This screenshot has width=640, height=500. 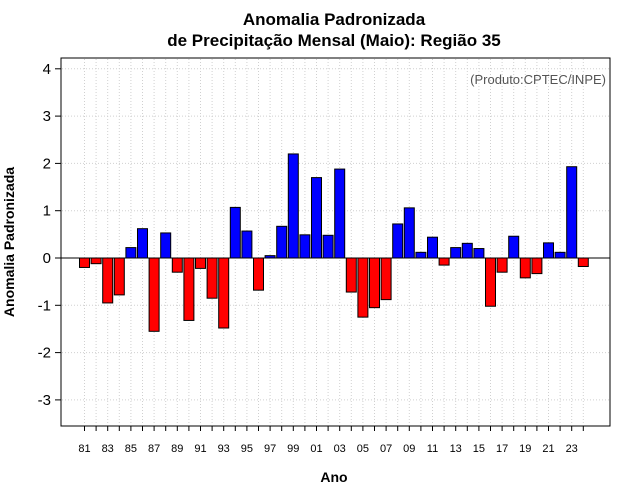 I want to click on bar-2002, so click(x=328, y=246).